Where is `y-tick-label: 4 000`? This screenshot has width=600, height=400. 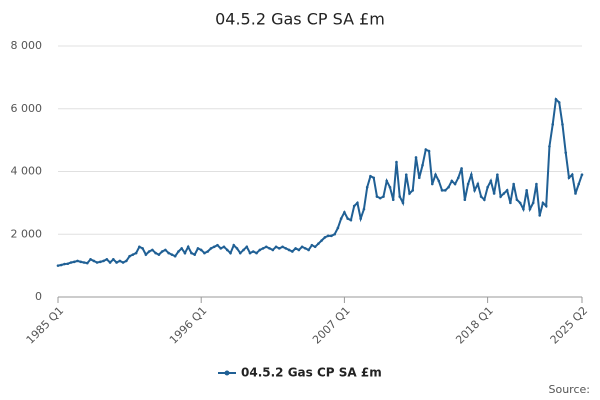
y-tick-label: 4 000 is located at coordinates (27, 171).